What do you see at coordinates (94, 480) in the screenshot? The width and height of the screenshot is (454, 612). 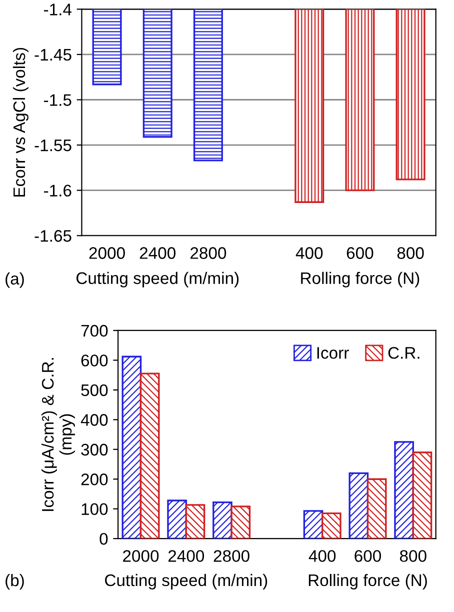 I see `y-tick-label: 200` at bounding box center [94, 480].